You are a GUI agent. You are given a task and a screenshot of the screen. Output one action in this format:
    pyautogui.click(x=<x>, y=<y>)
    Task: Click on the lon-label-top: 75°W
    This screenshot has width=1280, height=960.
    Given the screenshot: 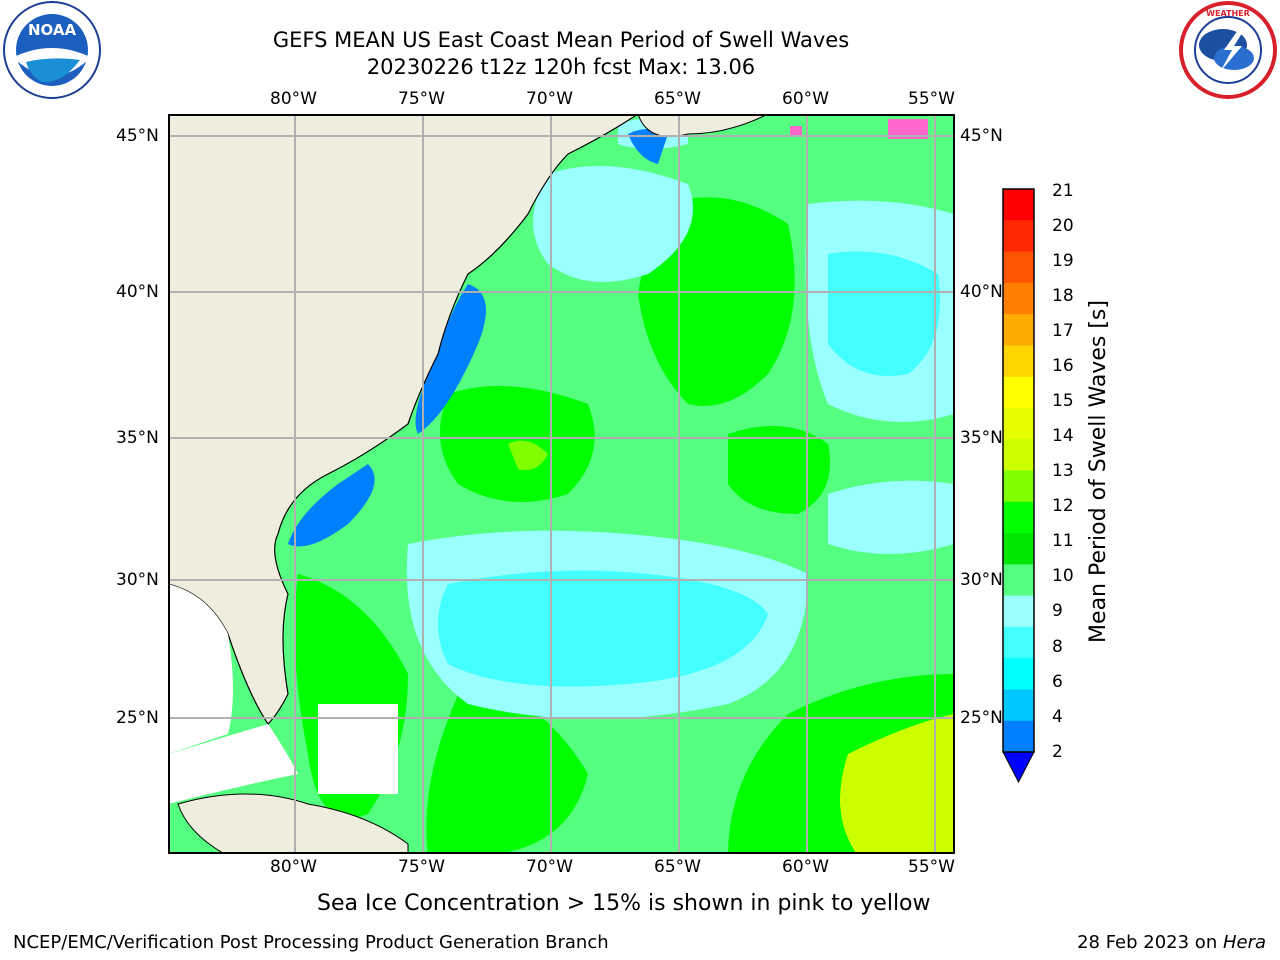 What is the action you would take?
    pyautogui.click(x=421, y=99)
    